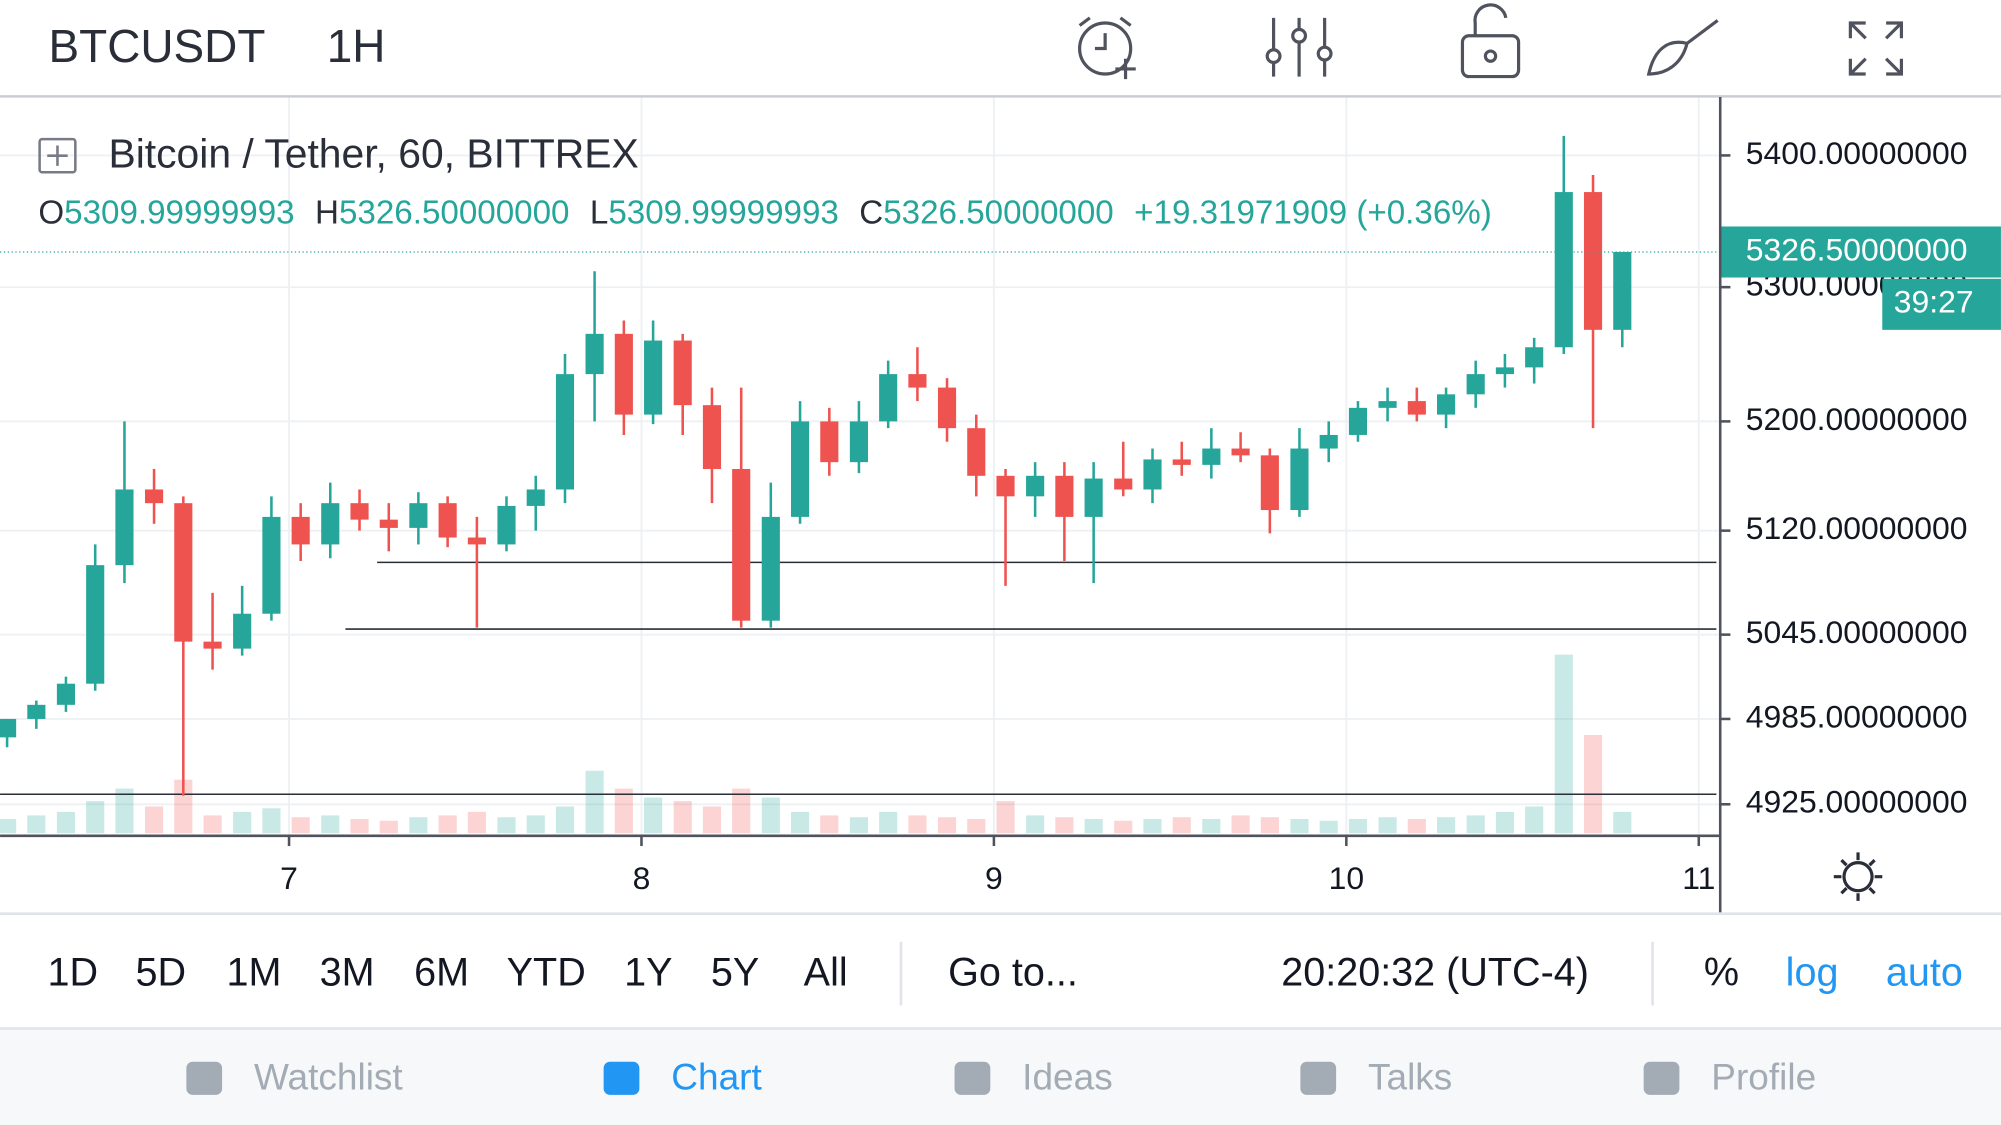  I want to click on y-tick-label: 4925.00000000, so click(1857, 802).